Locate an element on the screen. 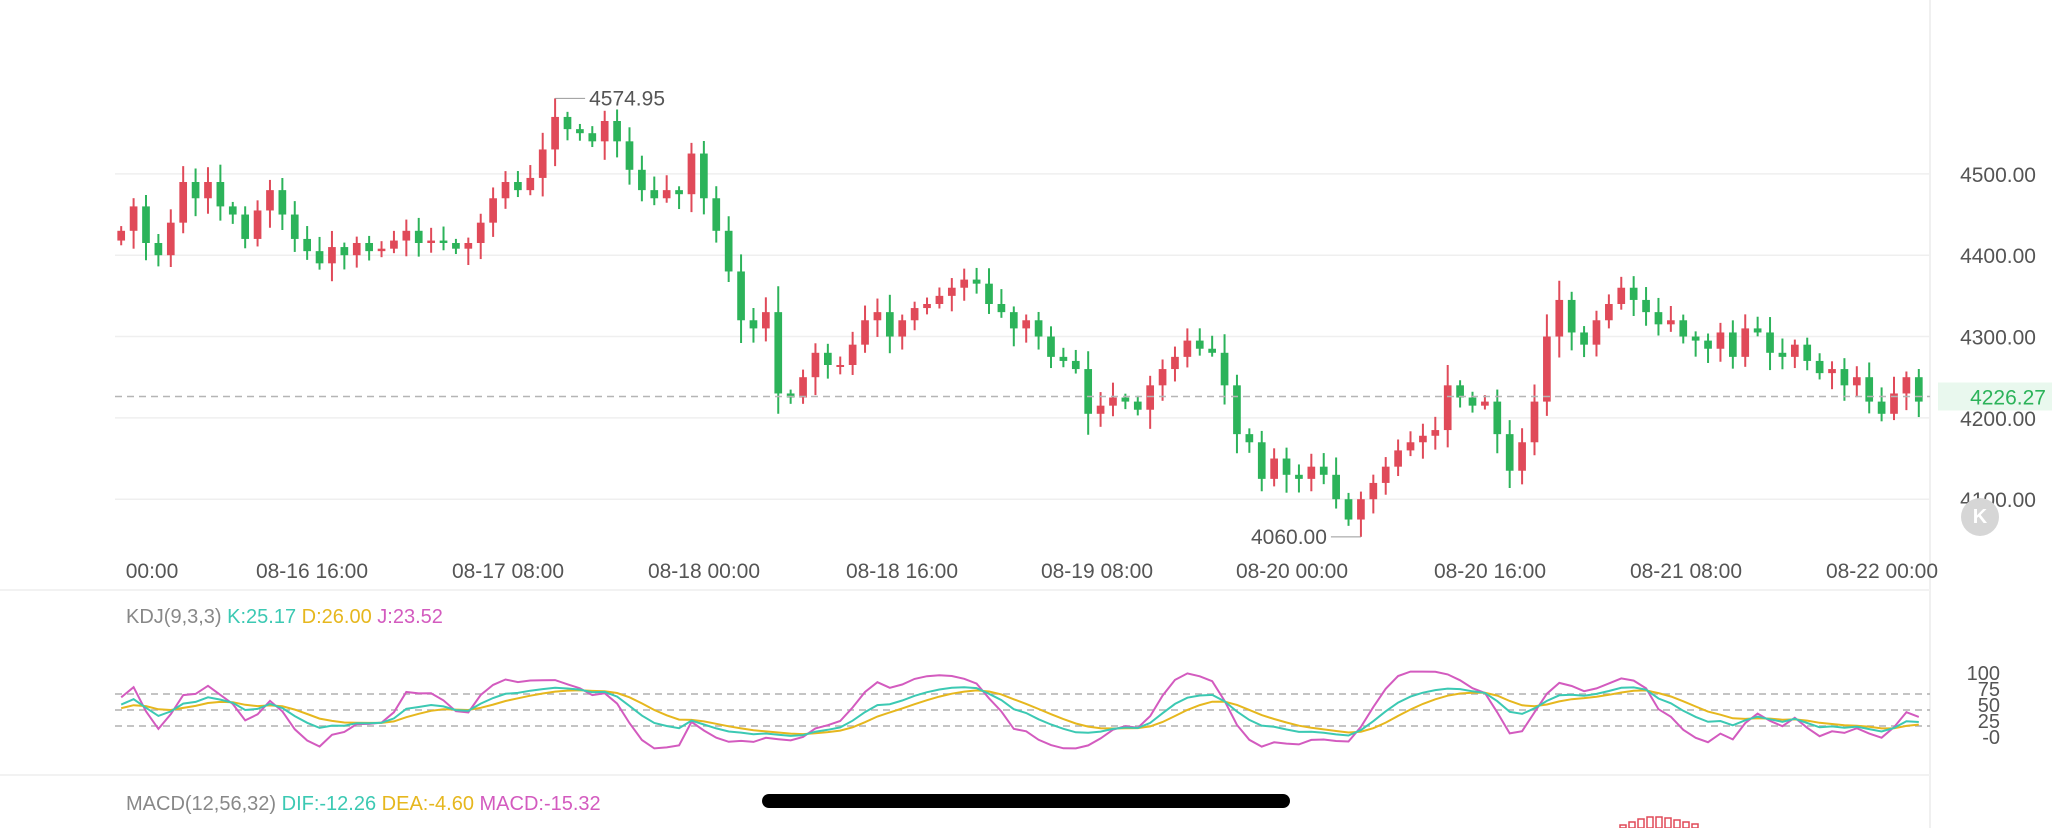  x-tick-label: 08-18 00:00 is located at coordinates (704, 571).